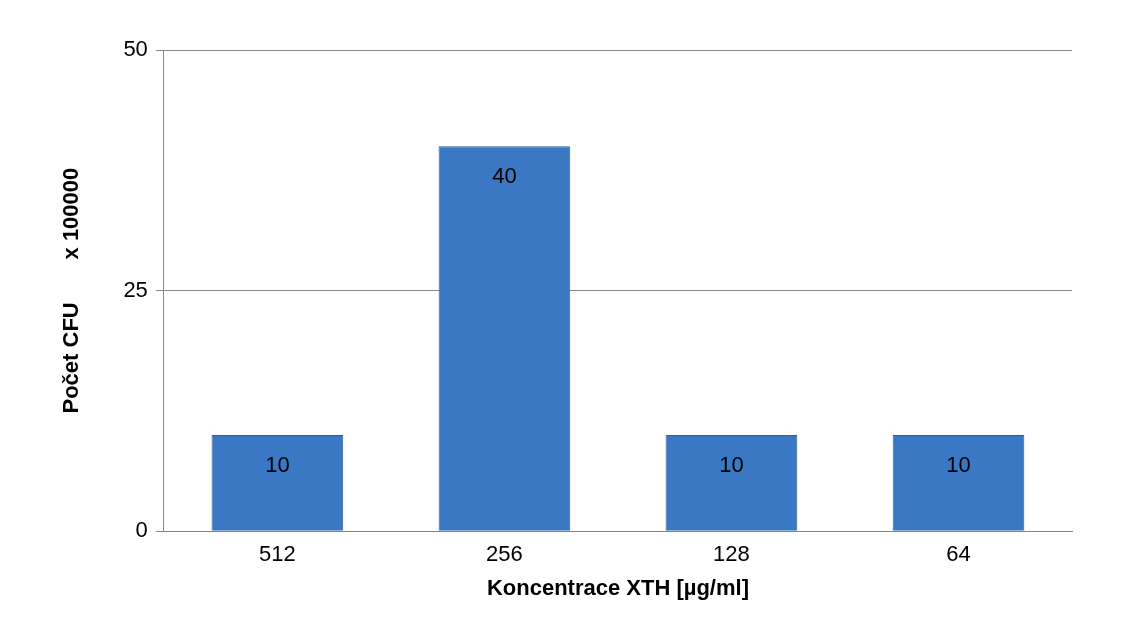  I want to click on y-tick-label: 50, so click(135, 49).